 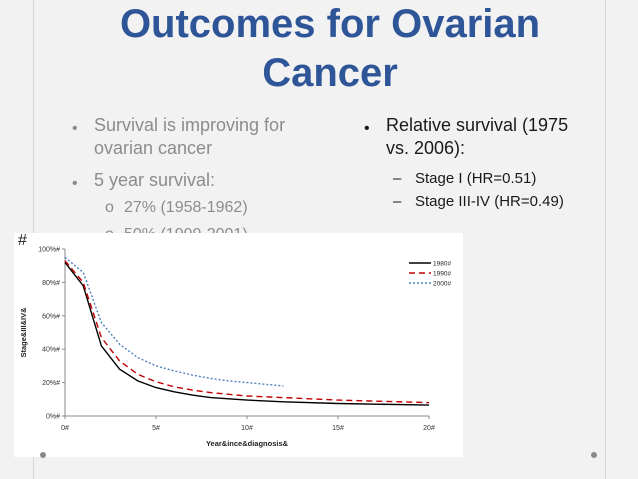 What do you see at coordinates (476, 178) in the screenshot?
I see `sub-bullet-stage-i: Stage I (HR=0.51)` at bounding box center [476, 178].